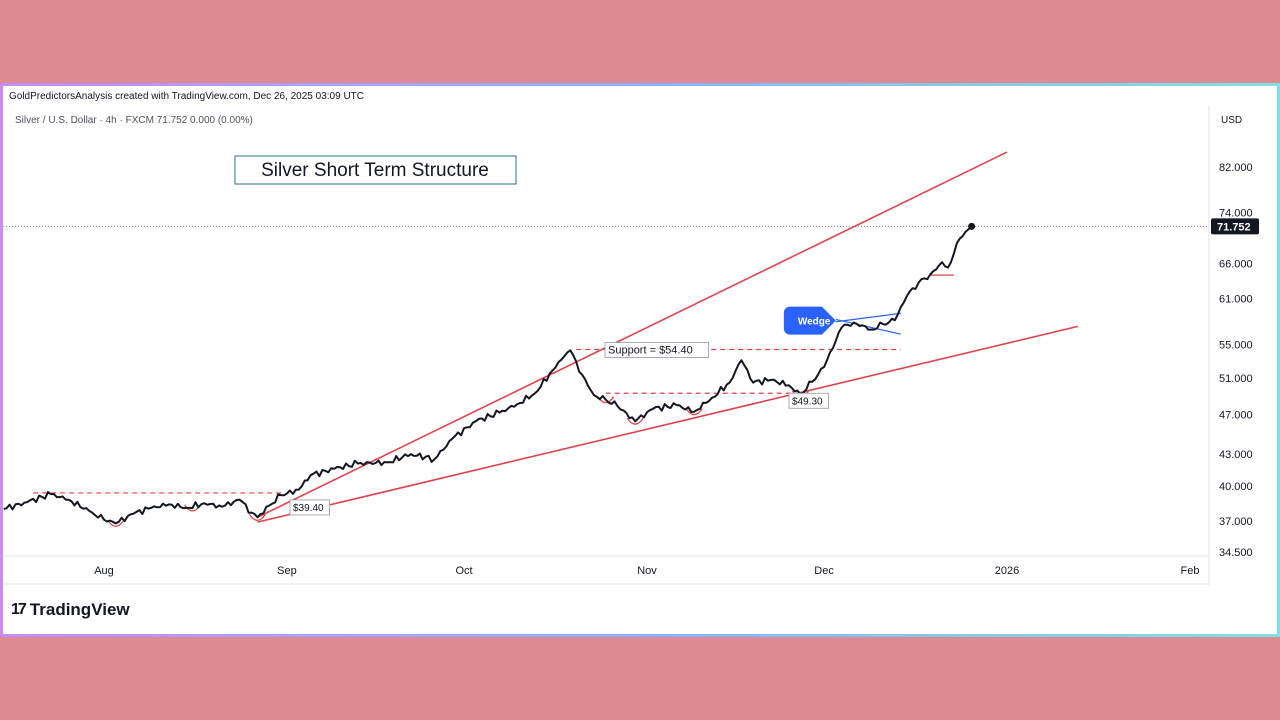 This screenshot has height=720, width=1280. What do you see at coordinates (1236, 522) in the screenshot?
I see `y-tick-label: 37.000` at bounding box center [1236, 522].